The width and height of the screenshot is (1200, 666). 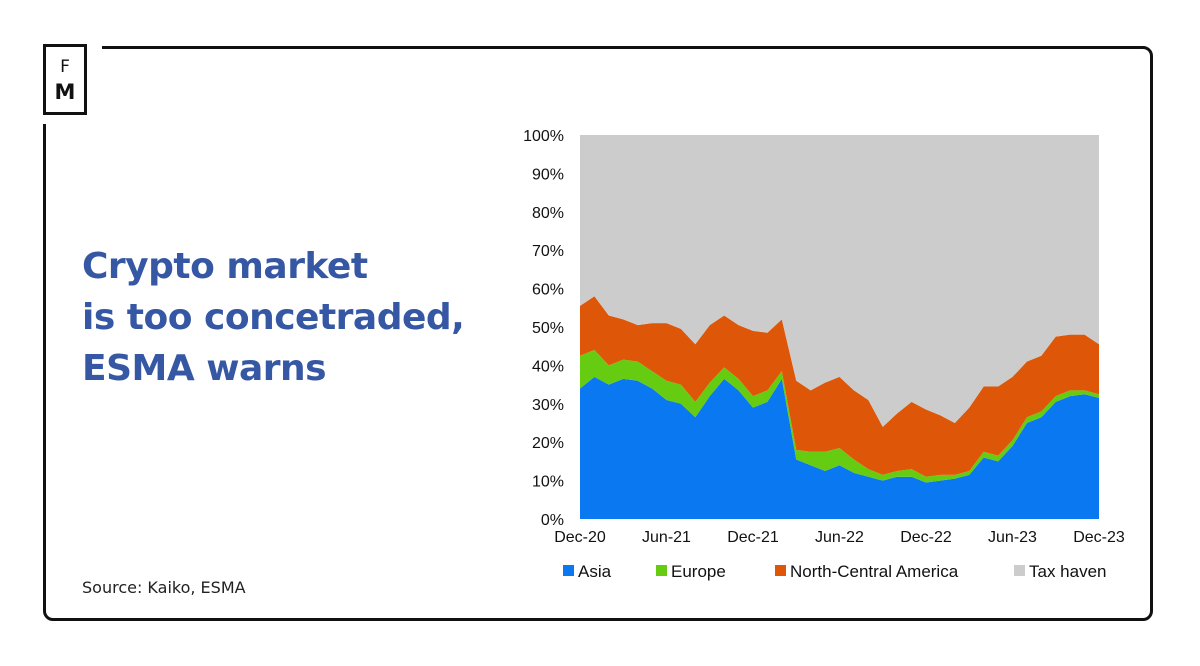 I want to click on source-note: Source: Kaiko, ESMA, so click(x=164, y=587).